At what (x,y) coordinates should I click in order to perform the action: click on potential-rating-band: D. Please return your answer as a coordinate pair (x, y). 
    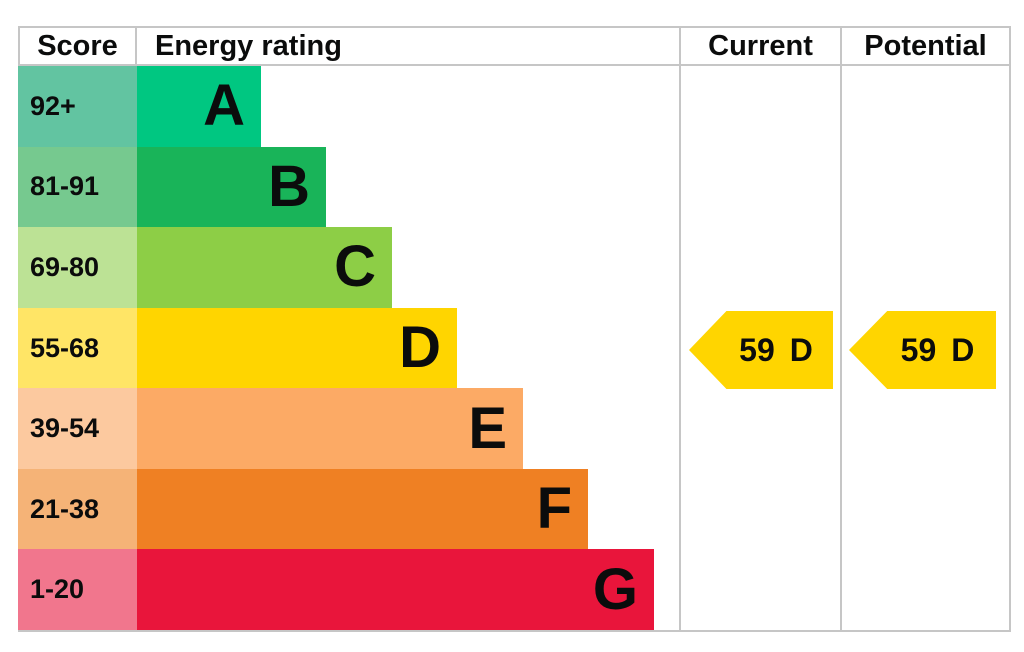
    Looking at the image, I should click on (963, 349).